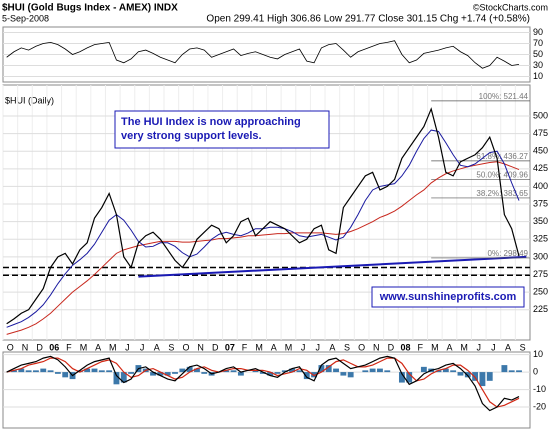 Image resolution: width=550 pixels, height=431 pixels. I want to click on panel-label: $HUI (Daily), so click(29, 100).